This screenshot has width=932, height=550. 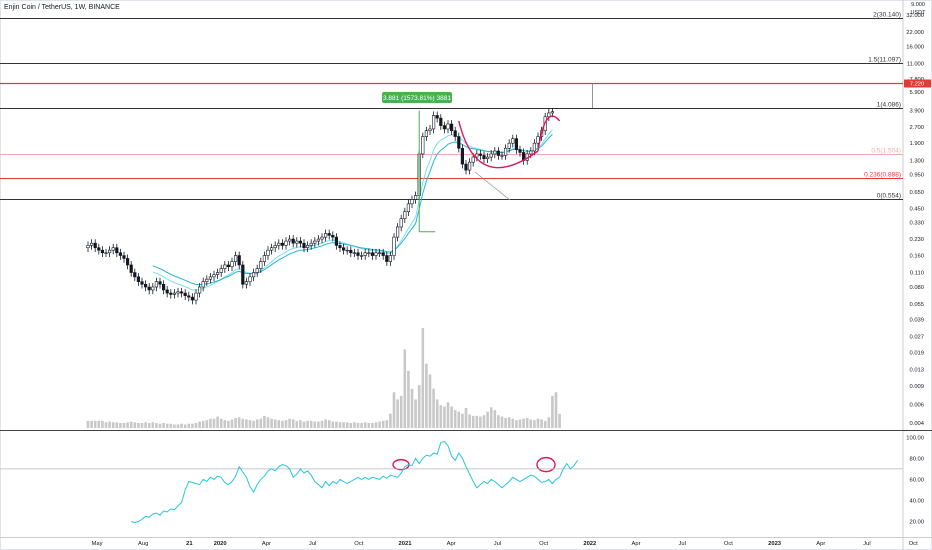 I want to click on rsi-tick-label: 60.00, so click(x=916, y=480).